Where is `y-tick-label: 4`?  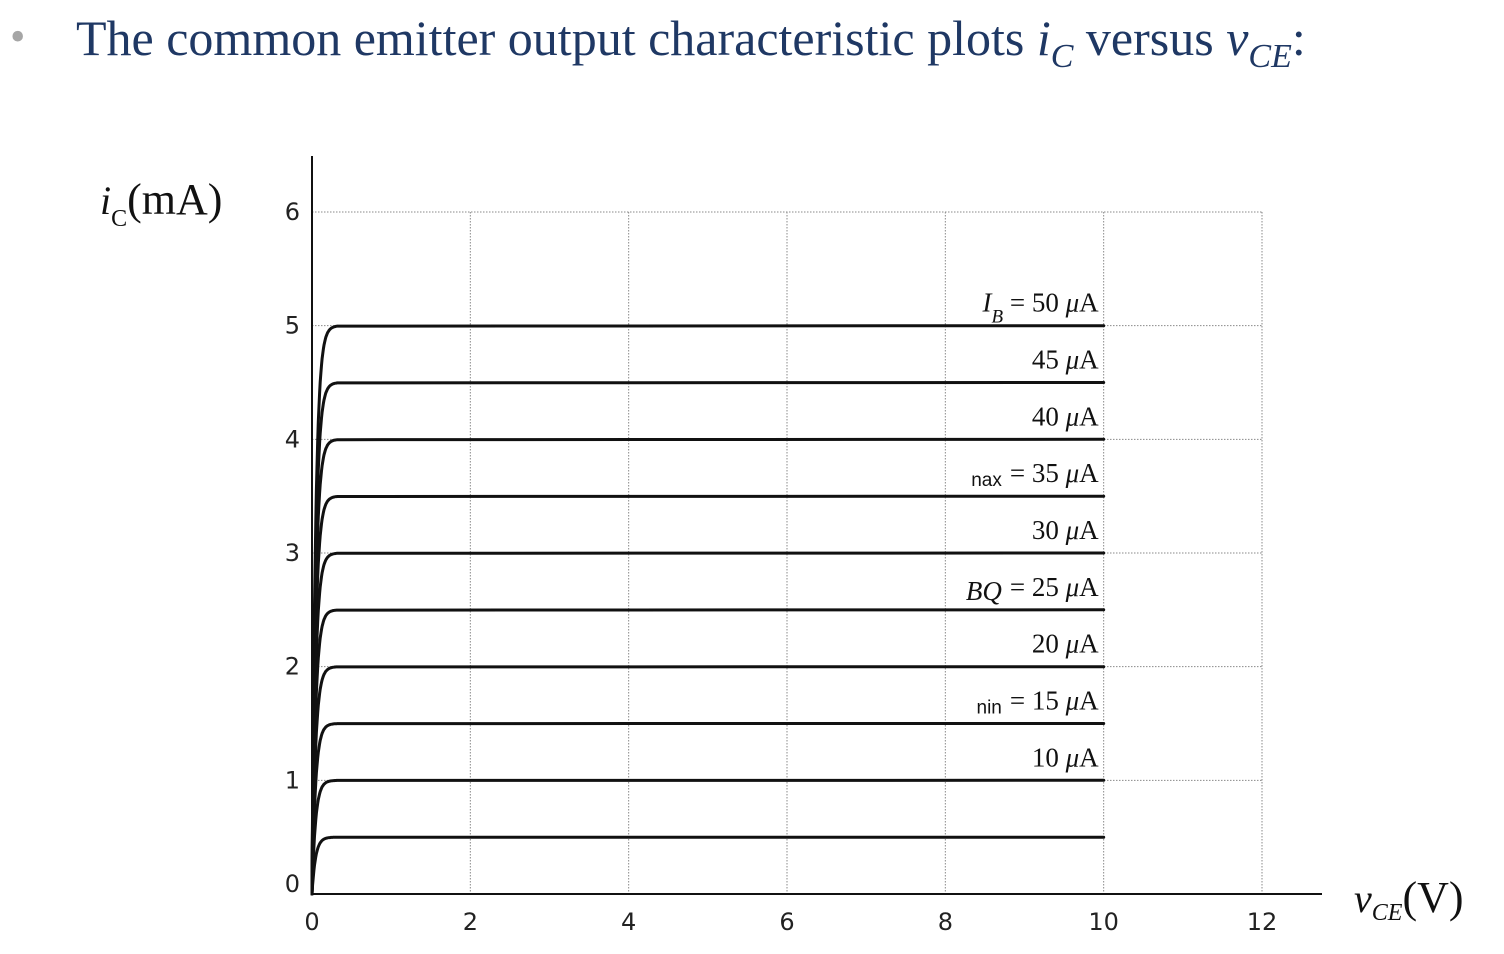 y-tick-label: 4 is located at coordinates (292, 439).